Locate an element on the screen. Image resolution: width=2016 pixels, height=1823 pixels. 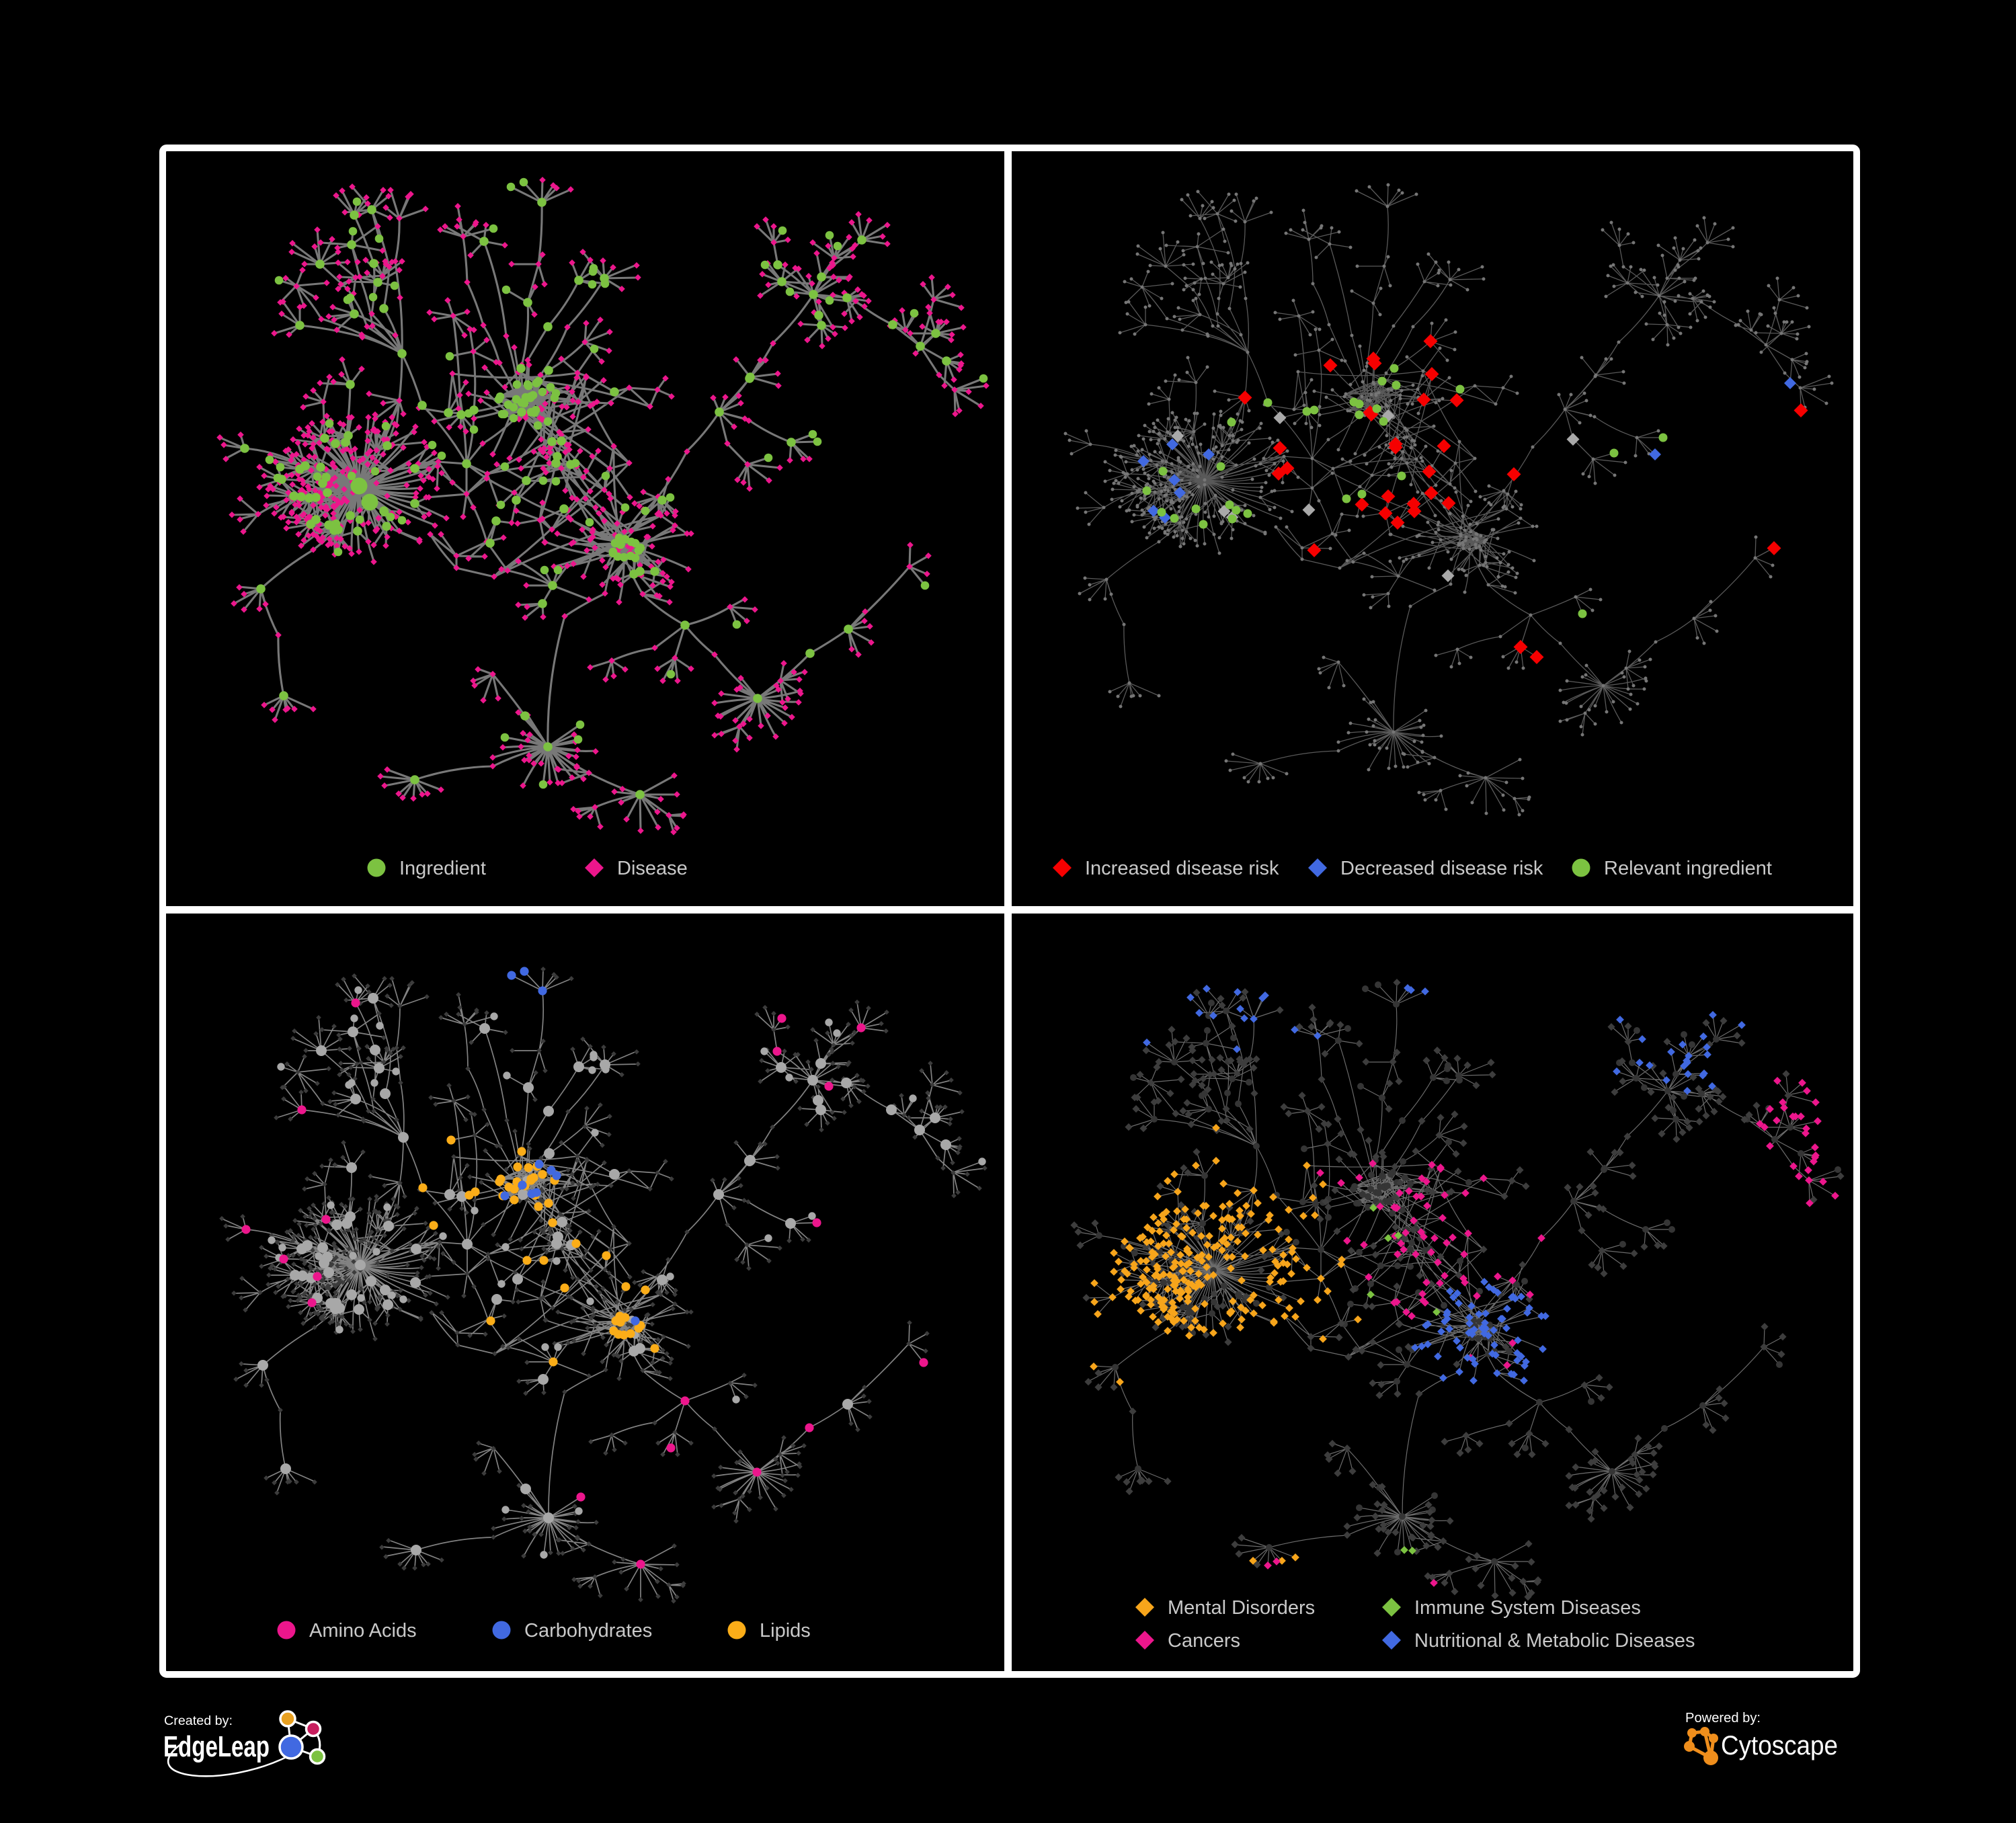
svg-text: Ingredient is located at coordinates (442, 868).